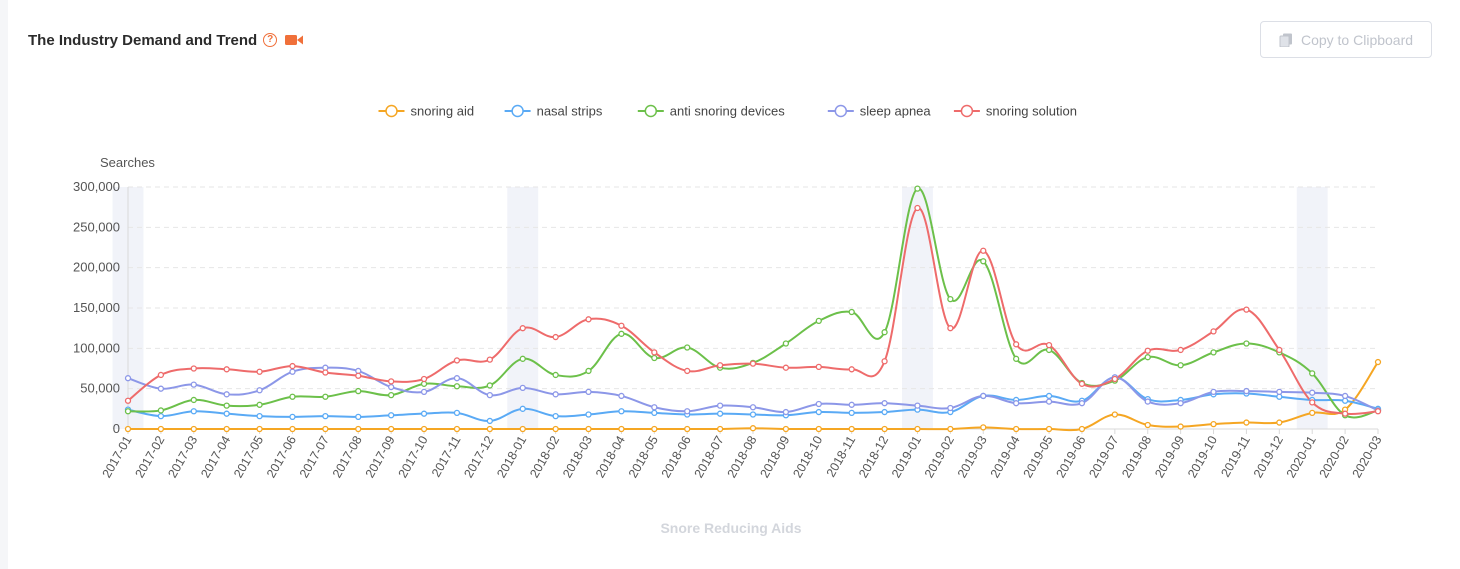 The height and width of the screenshot is (569, 1460). Describe the element at coordinates (391, 111) in the screenshot. I see `legend-marker` at that location.